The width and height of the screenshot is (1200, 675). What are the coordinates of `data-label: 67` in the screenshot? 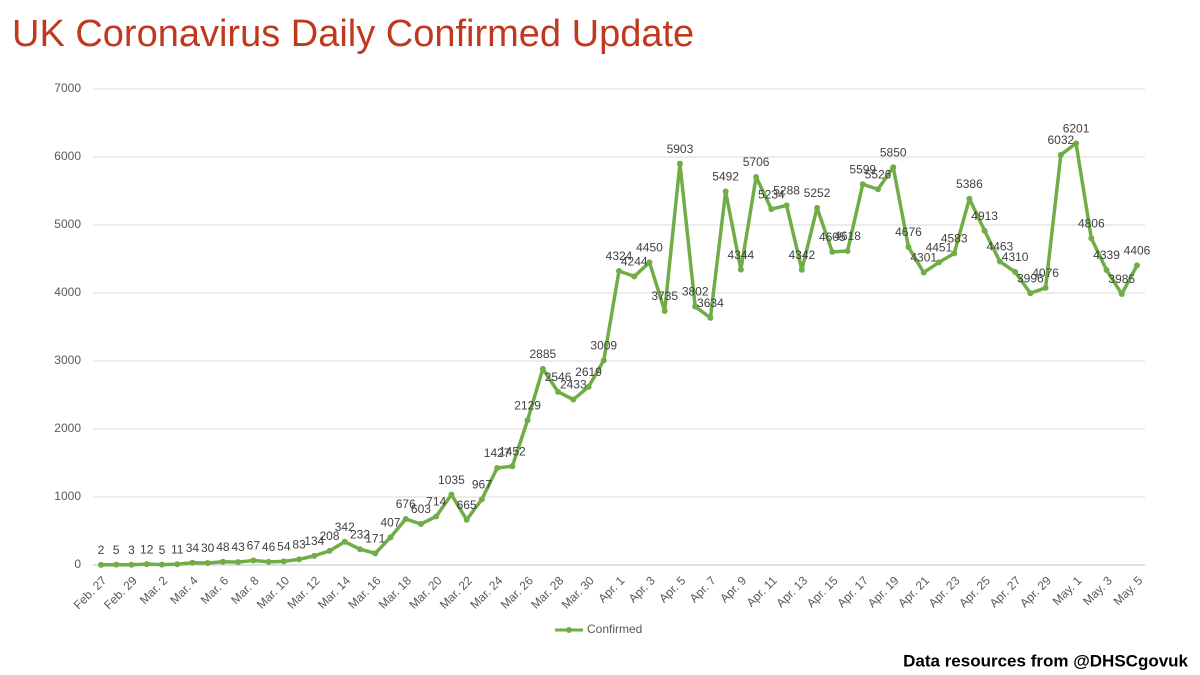 It's located at (254, 546).